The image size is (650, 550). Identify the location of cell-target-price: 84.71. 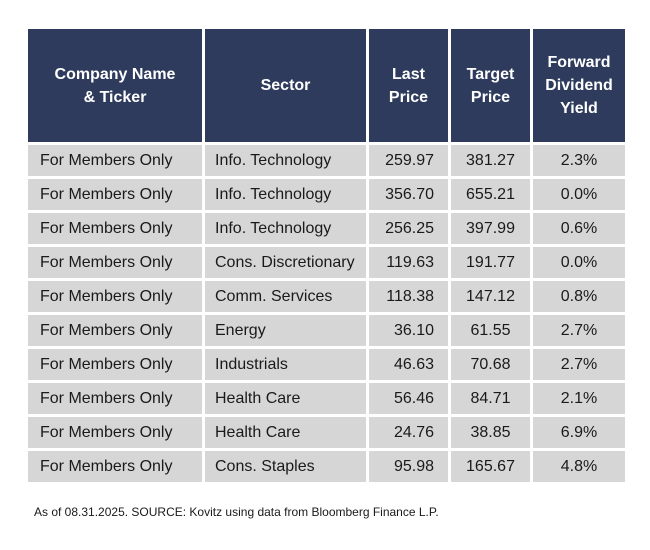
(490, 398).